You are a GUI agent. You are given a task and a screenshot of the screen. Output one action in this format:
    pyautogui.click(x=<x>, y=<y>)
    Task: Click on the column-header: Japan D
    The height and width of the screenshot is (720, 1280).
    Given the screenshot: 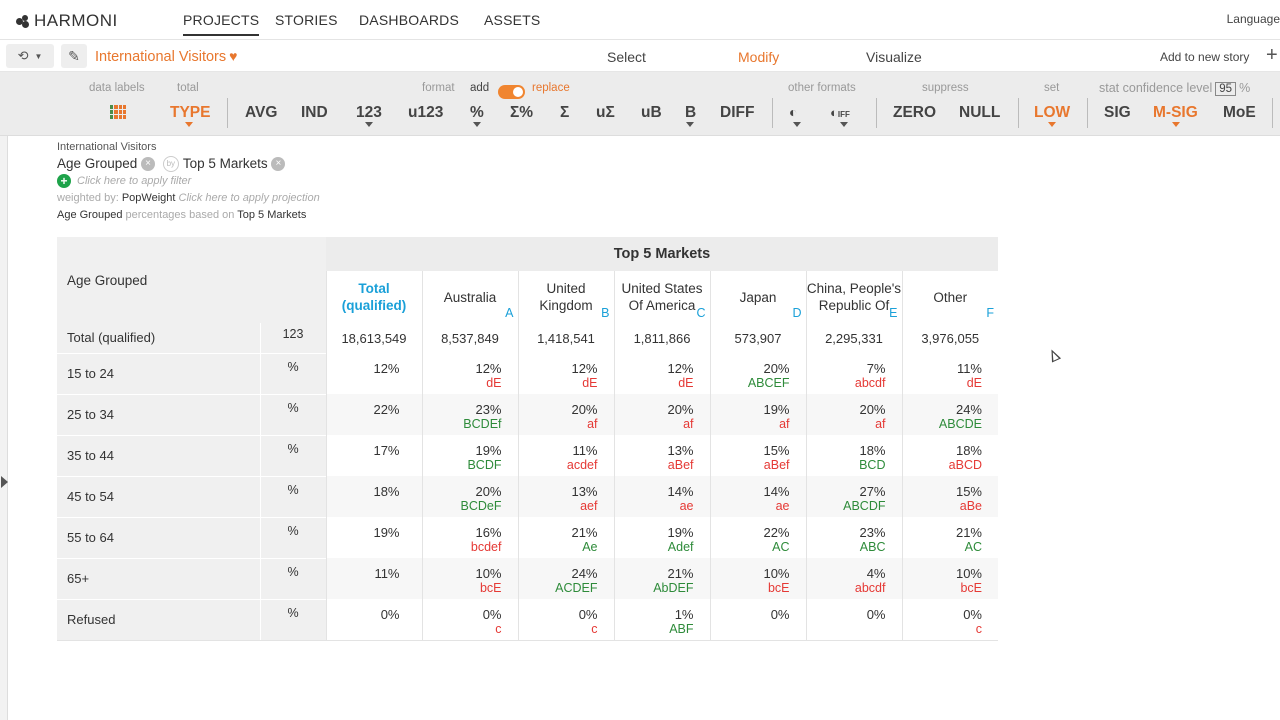 What is the action you would take?
    pyautogui.click(x=757, y=297)
    